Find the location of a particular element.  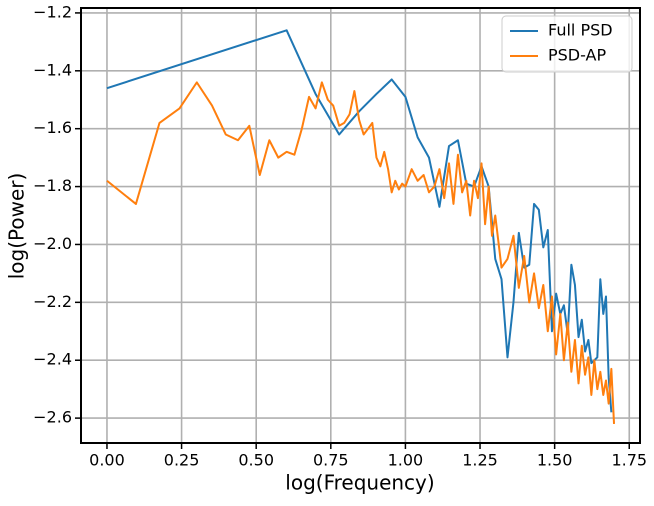

legend-label: PSD-AP is located at coordinates (577, 55).